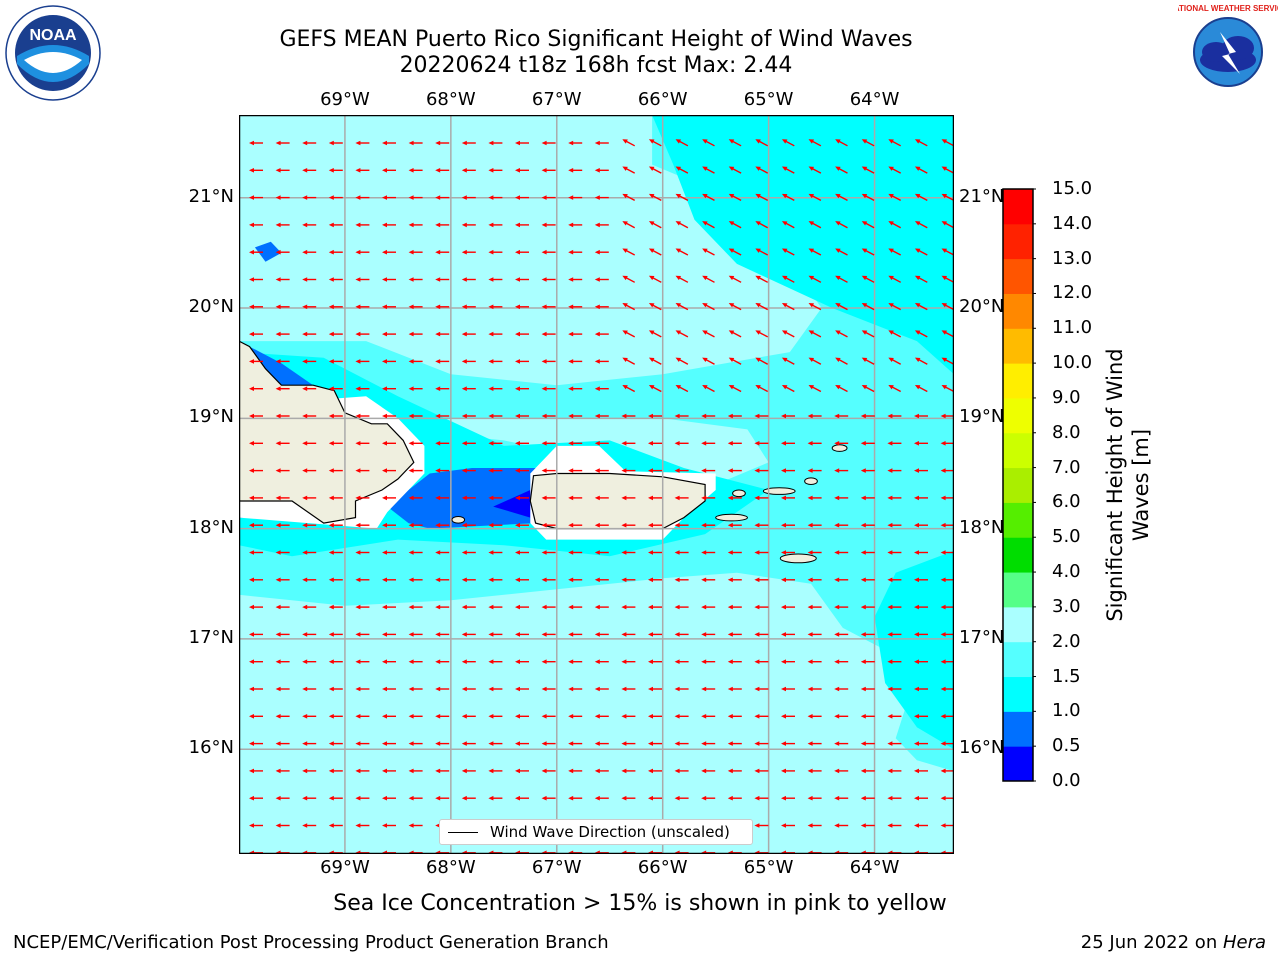 The image size is (1280, 960). Describe the element at coordinates (779, 491) in the screenshot. I see `island` at that location.